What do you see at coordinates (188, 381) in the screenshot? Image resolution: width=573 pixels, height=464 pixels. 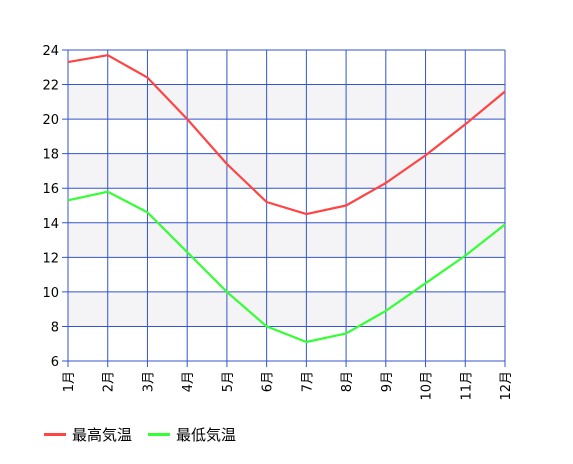 I see `x-tick-label: 4月` at bounding box center [188, 381].